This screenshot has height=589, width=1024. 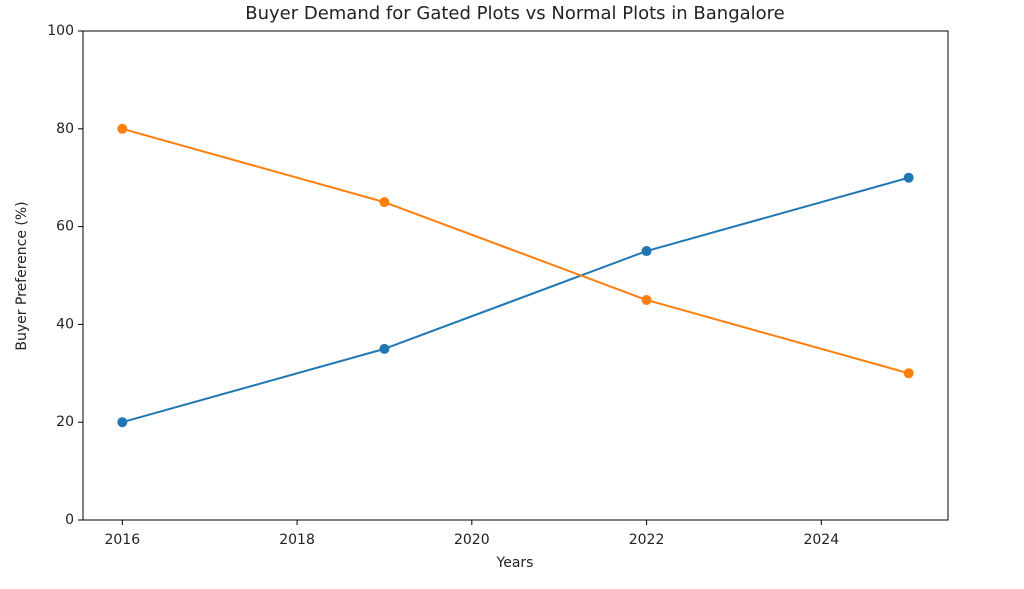 What do you see at coordinates (65, 129) in the screenshot?
I see `y-tick-label: 80` at bounding box center [65, 129].